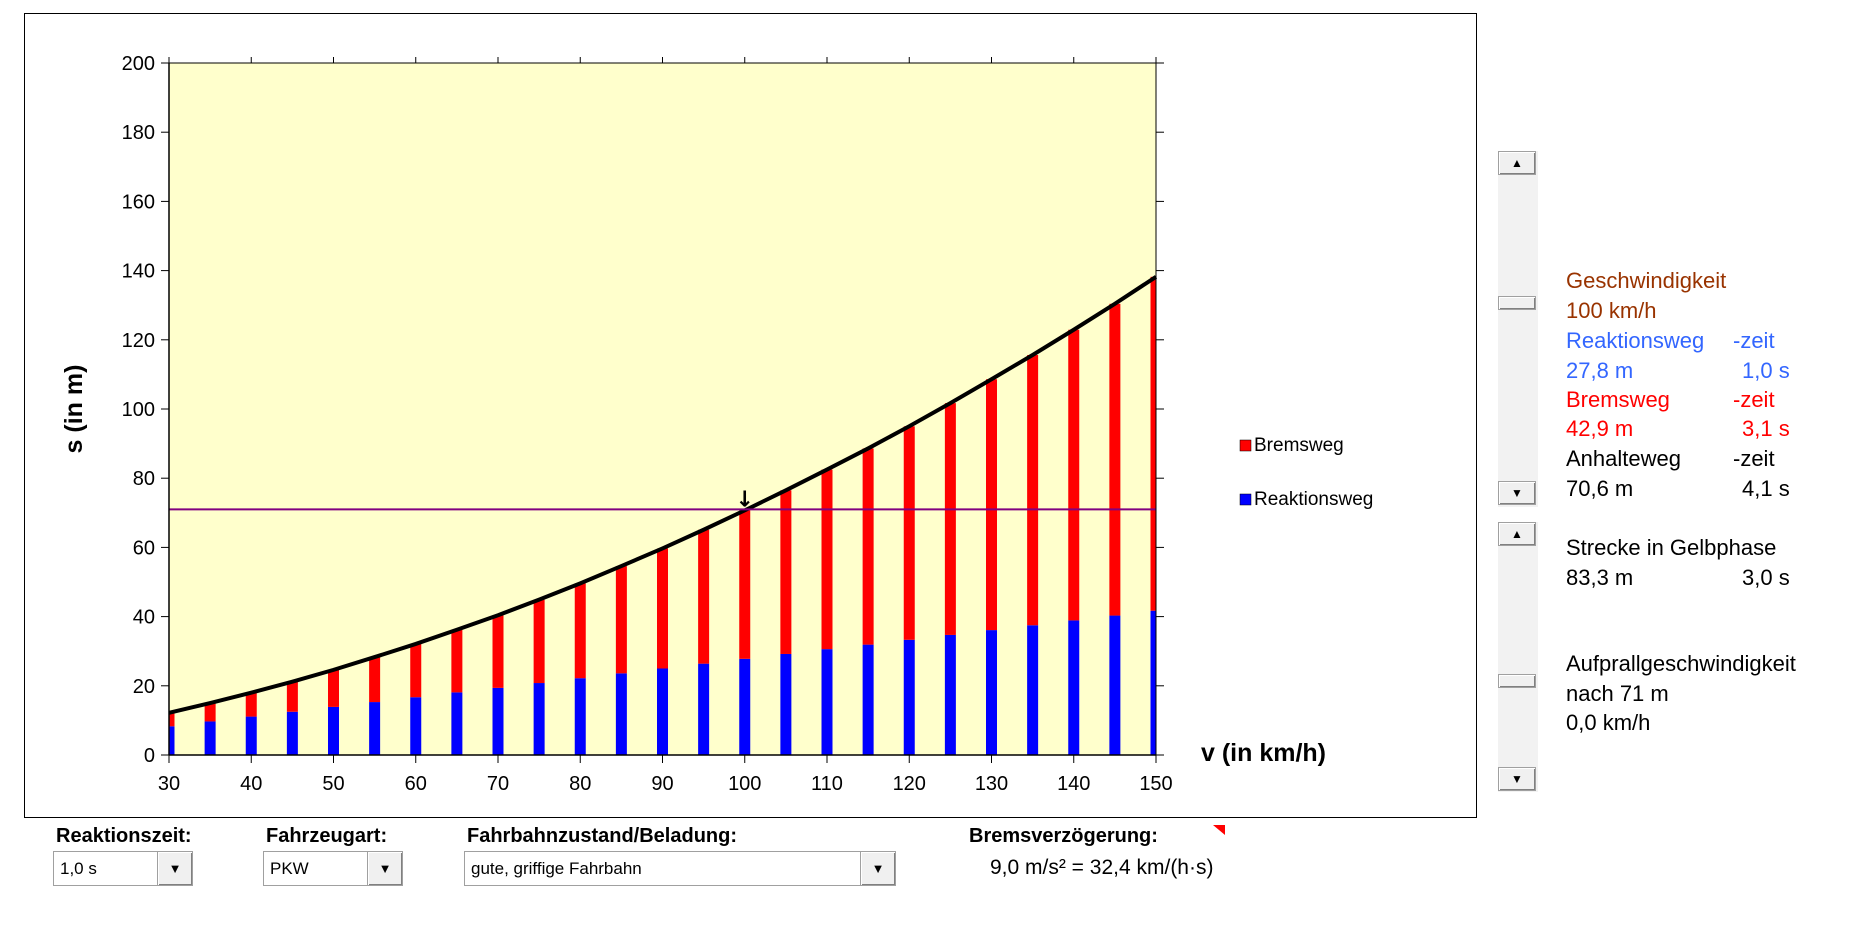  I want to click on geschwindigkeit-value: 100 km/h, so click(1611, 310).